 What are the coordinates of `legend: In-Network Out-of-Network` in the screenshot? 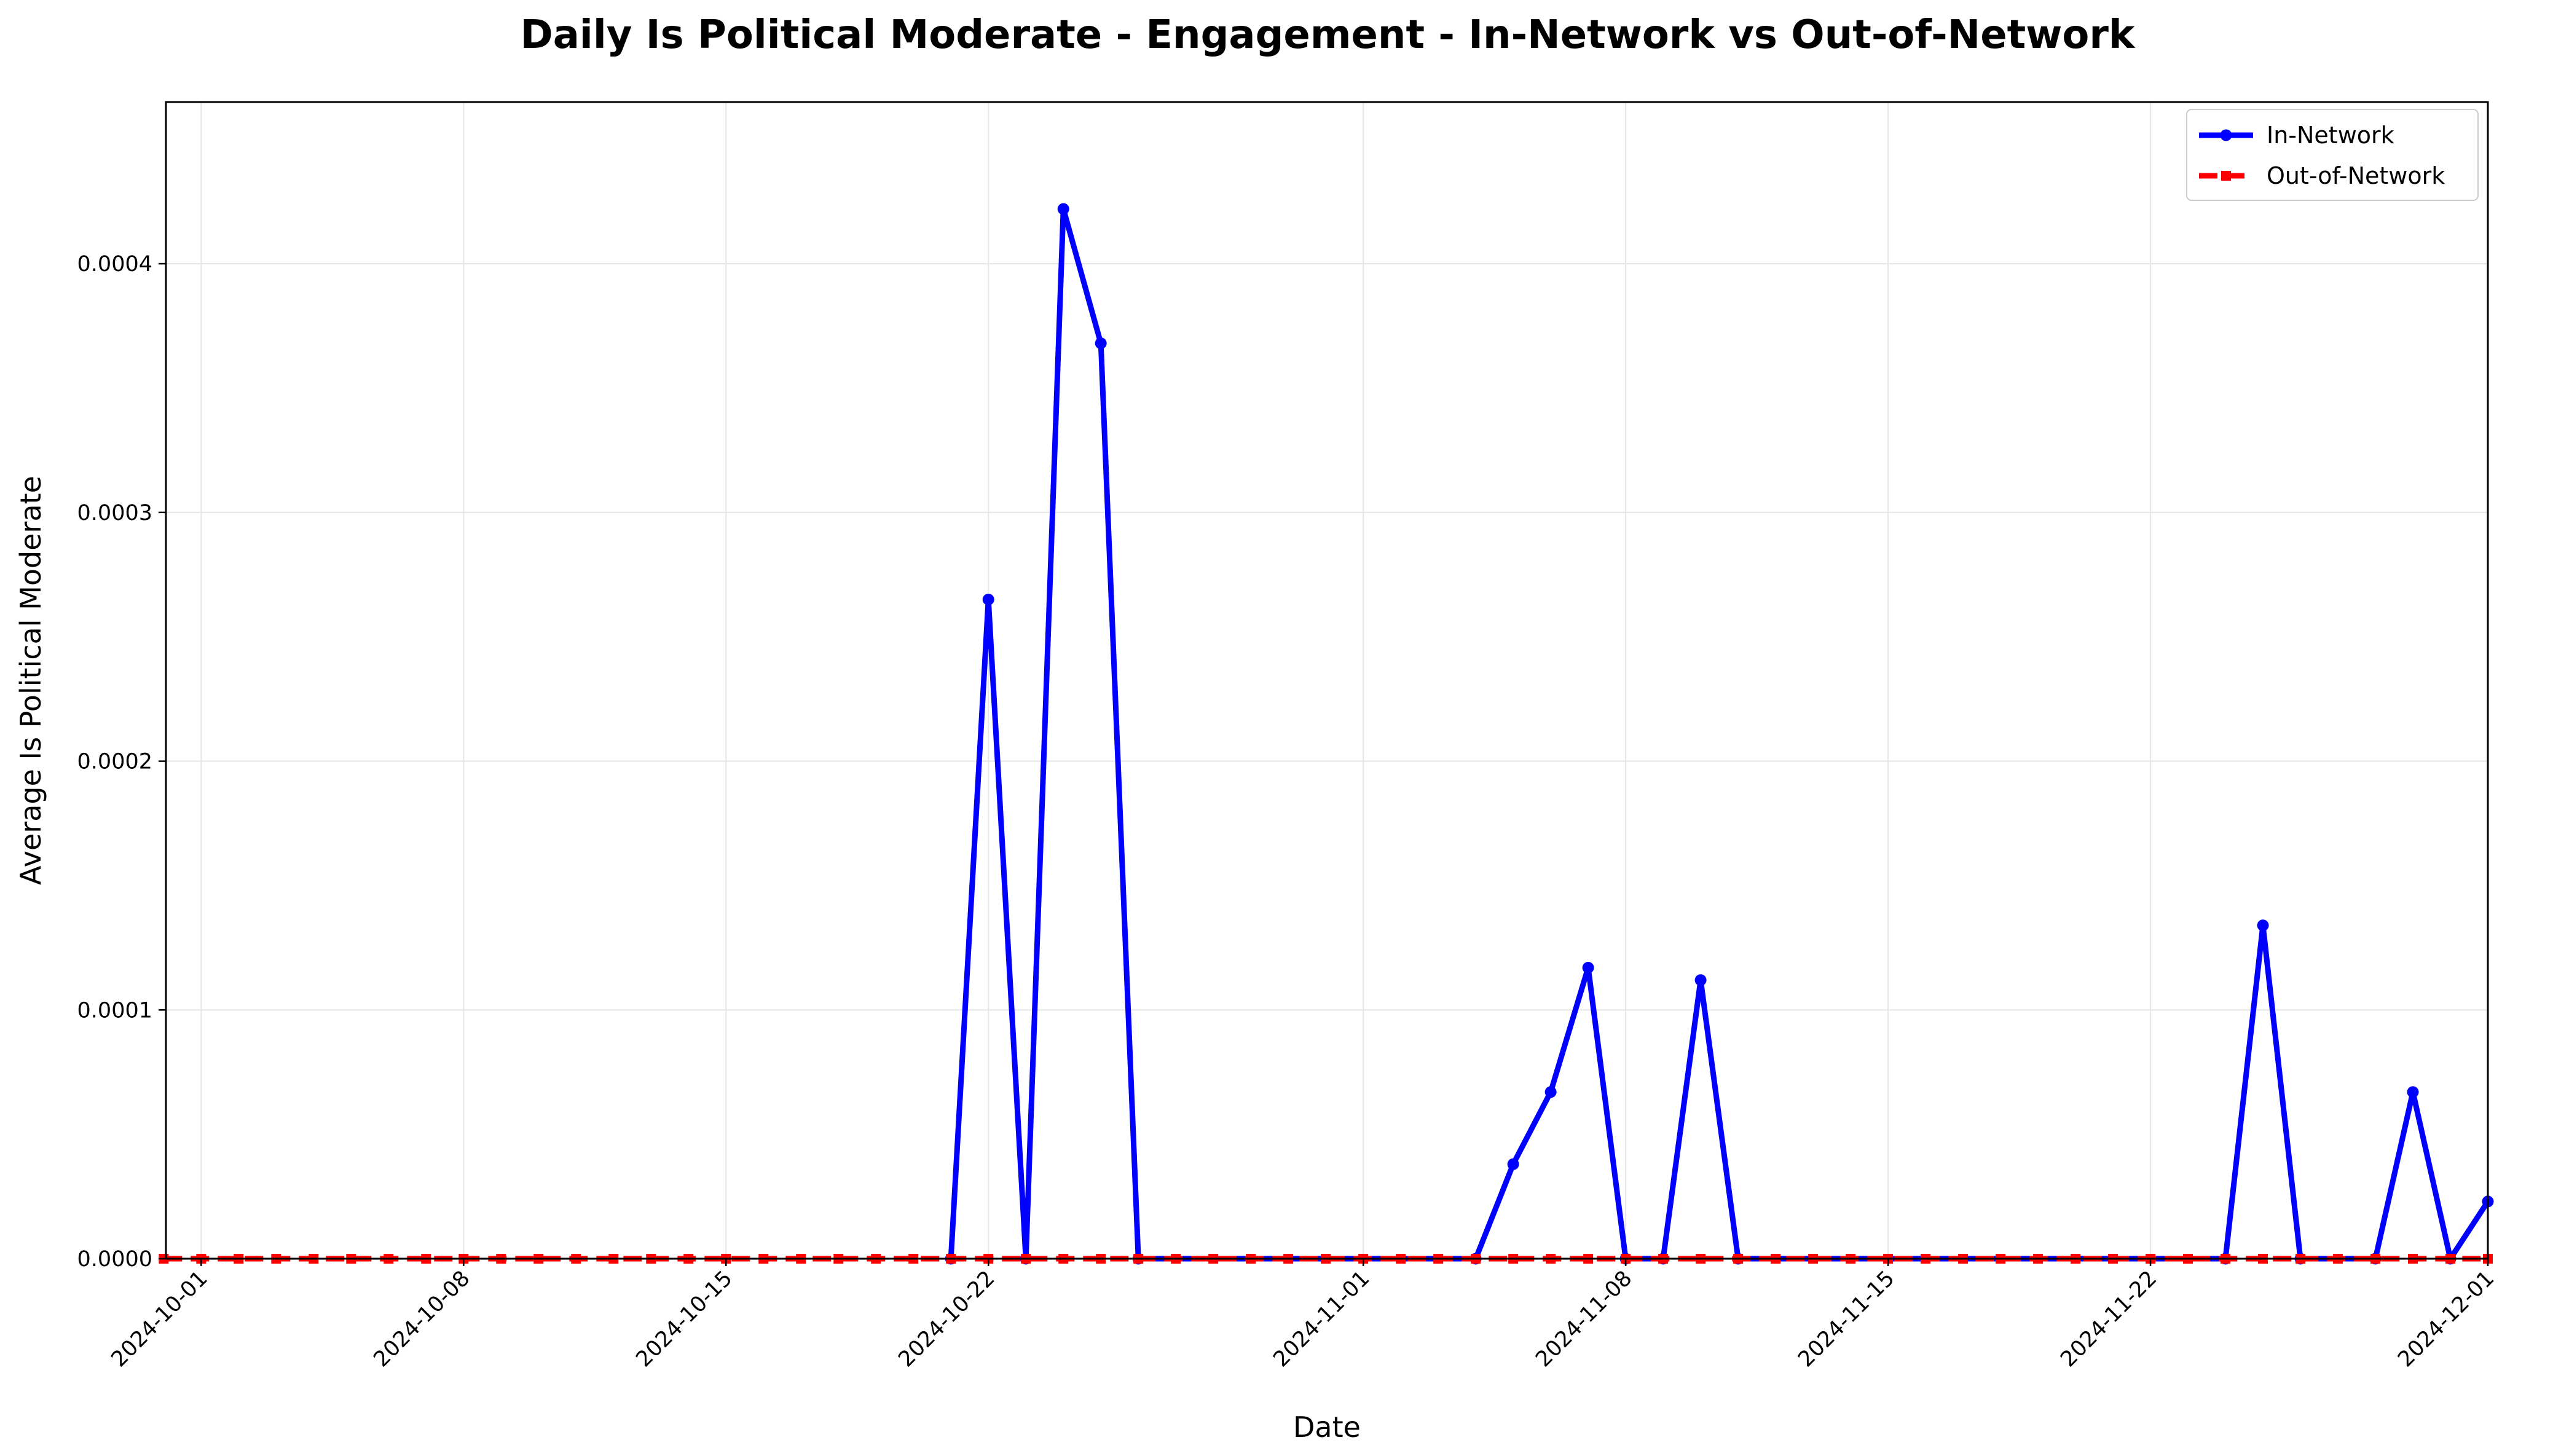 It's located at (2332, 155).